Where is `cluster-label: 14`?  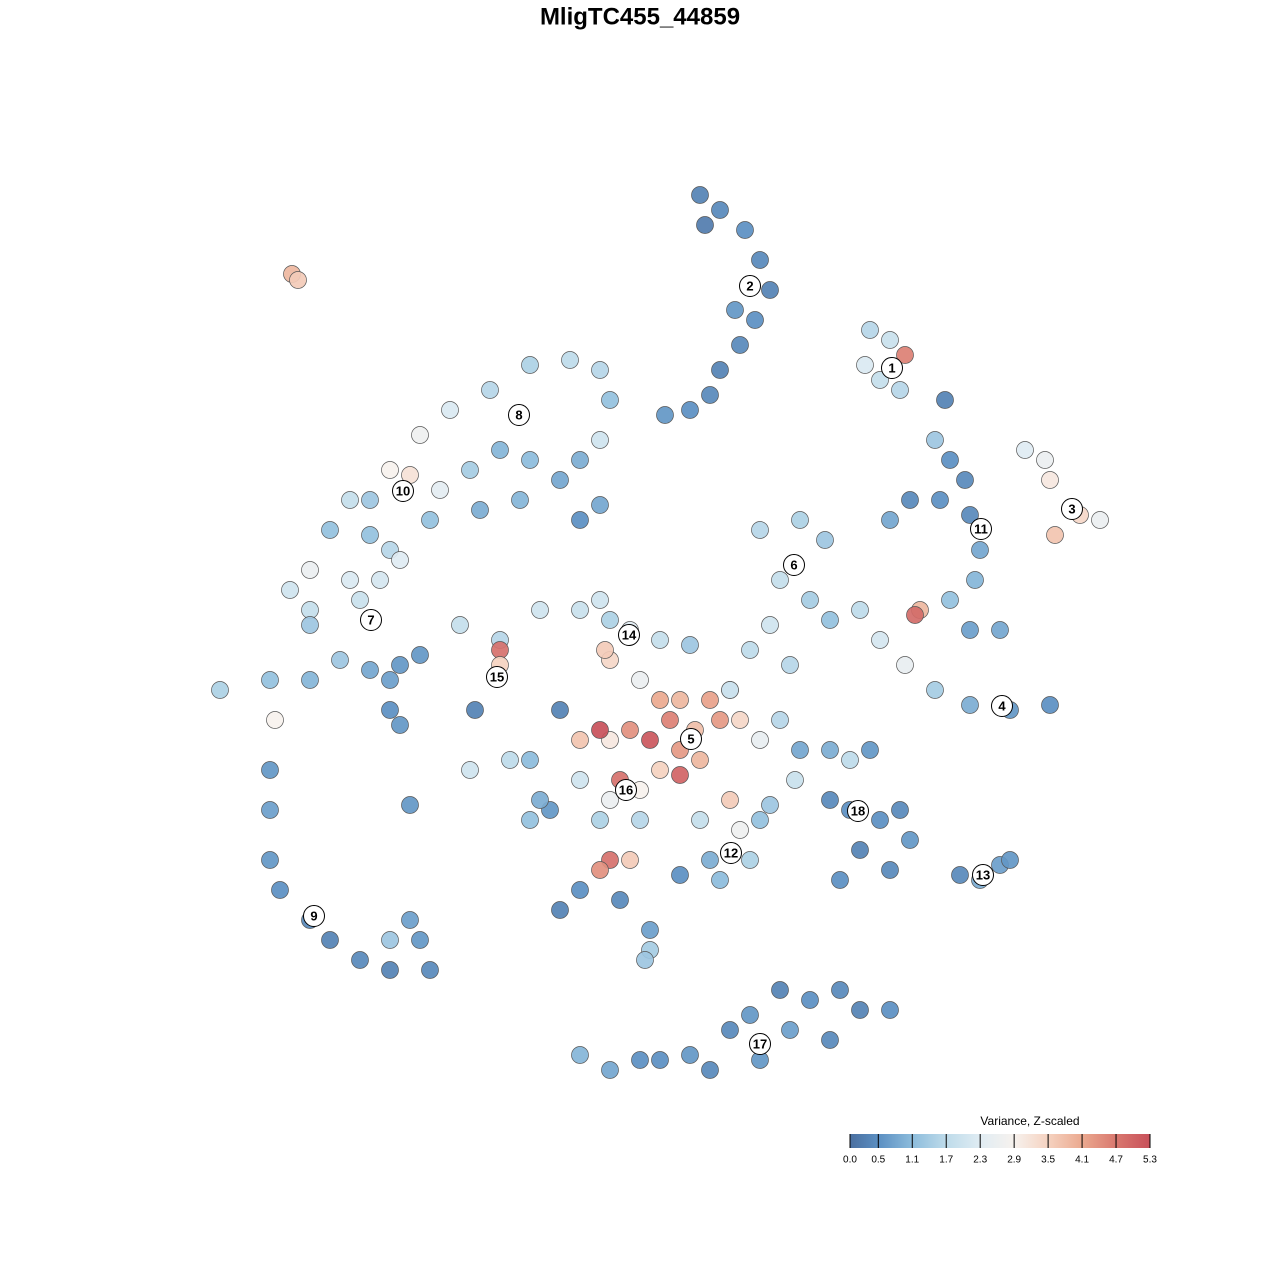
cluster-label: 14 is located at coordinates (629, 634).